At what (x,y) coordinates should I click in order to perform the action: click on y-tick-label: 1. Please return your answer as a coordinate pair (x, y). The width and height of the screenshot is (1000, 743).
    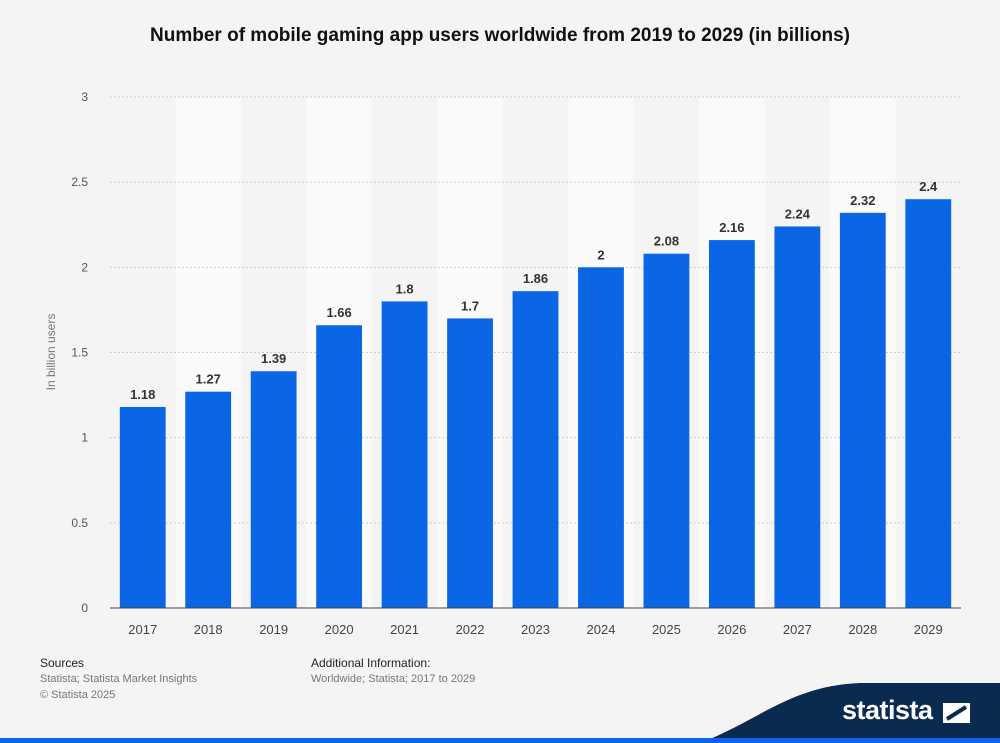
    Looking at the image, I should click on (84, 438).